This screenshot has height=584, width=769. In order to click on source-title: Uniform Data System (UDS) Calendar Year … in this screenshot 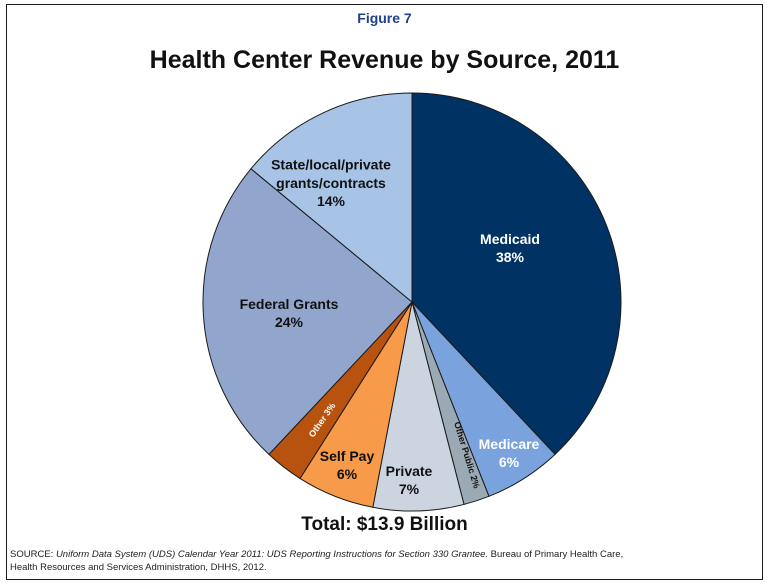, I will do `click(272, 554)`.